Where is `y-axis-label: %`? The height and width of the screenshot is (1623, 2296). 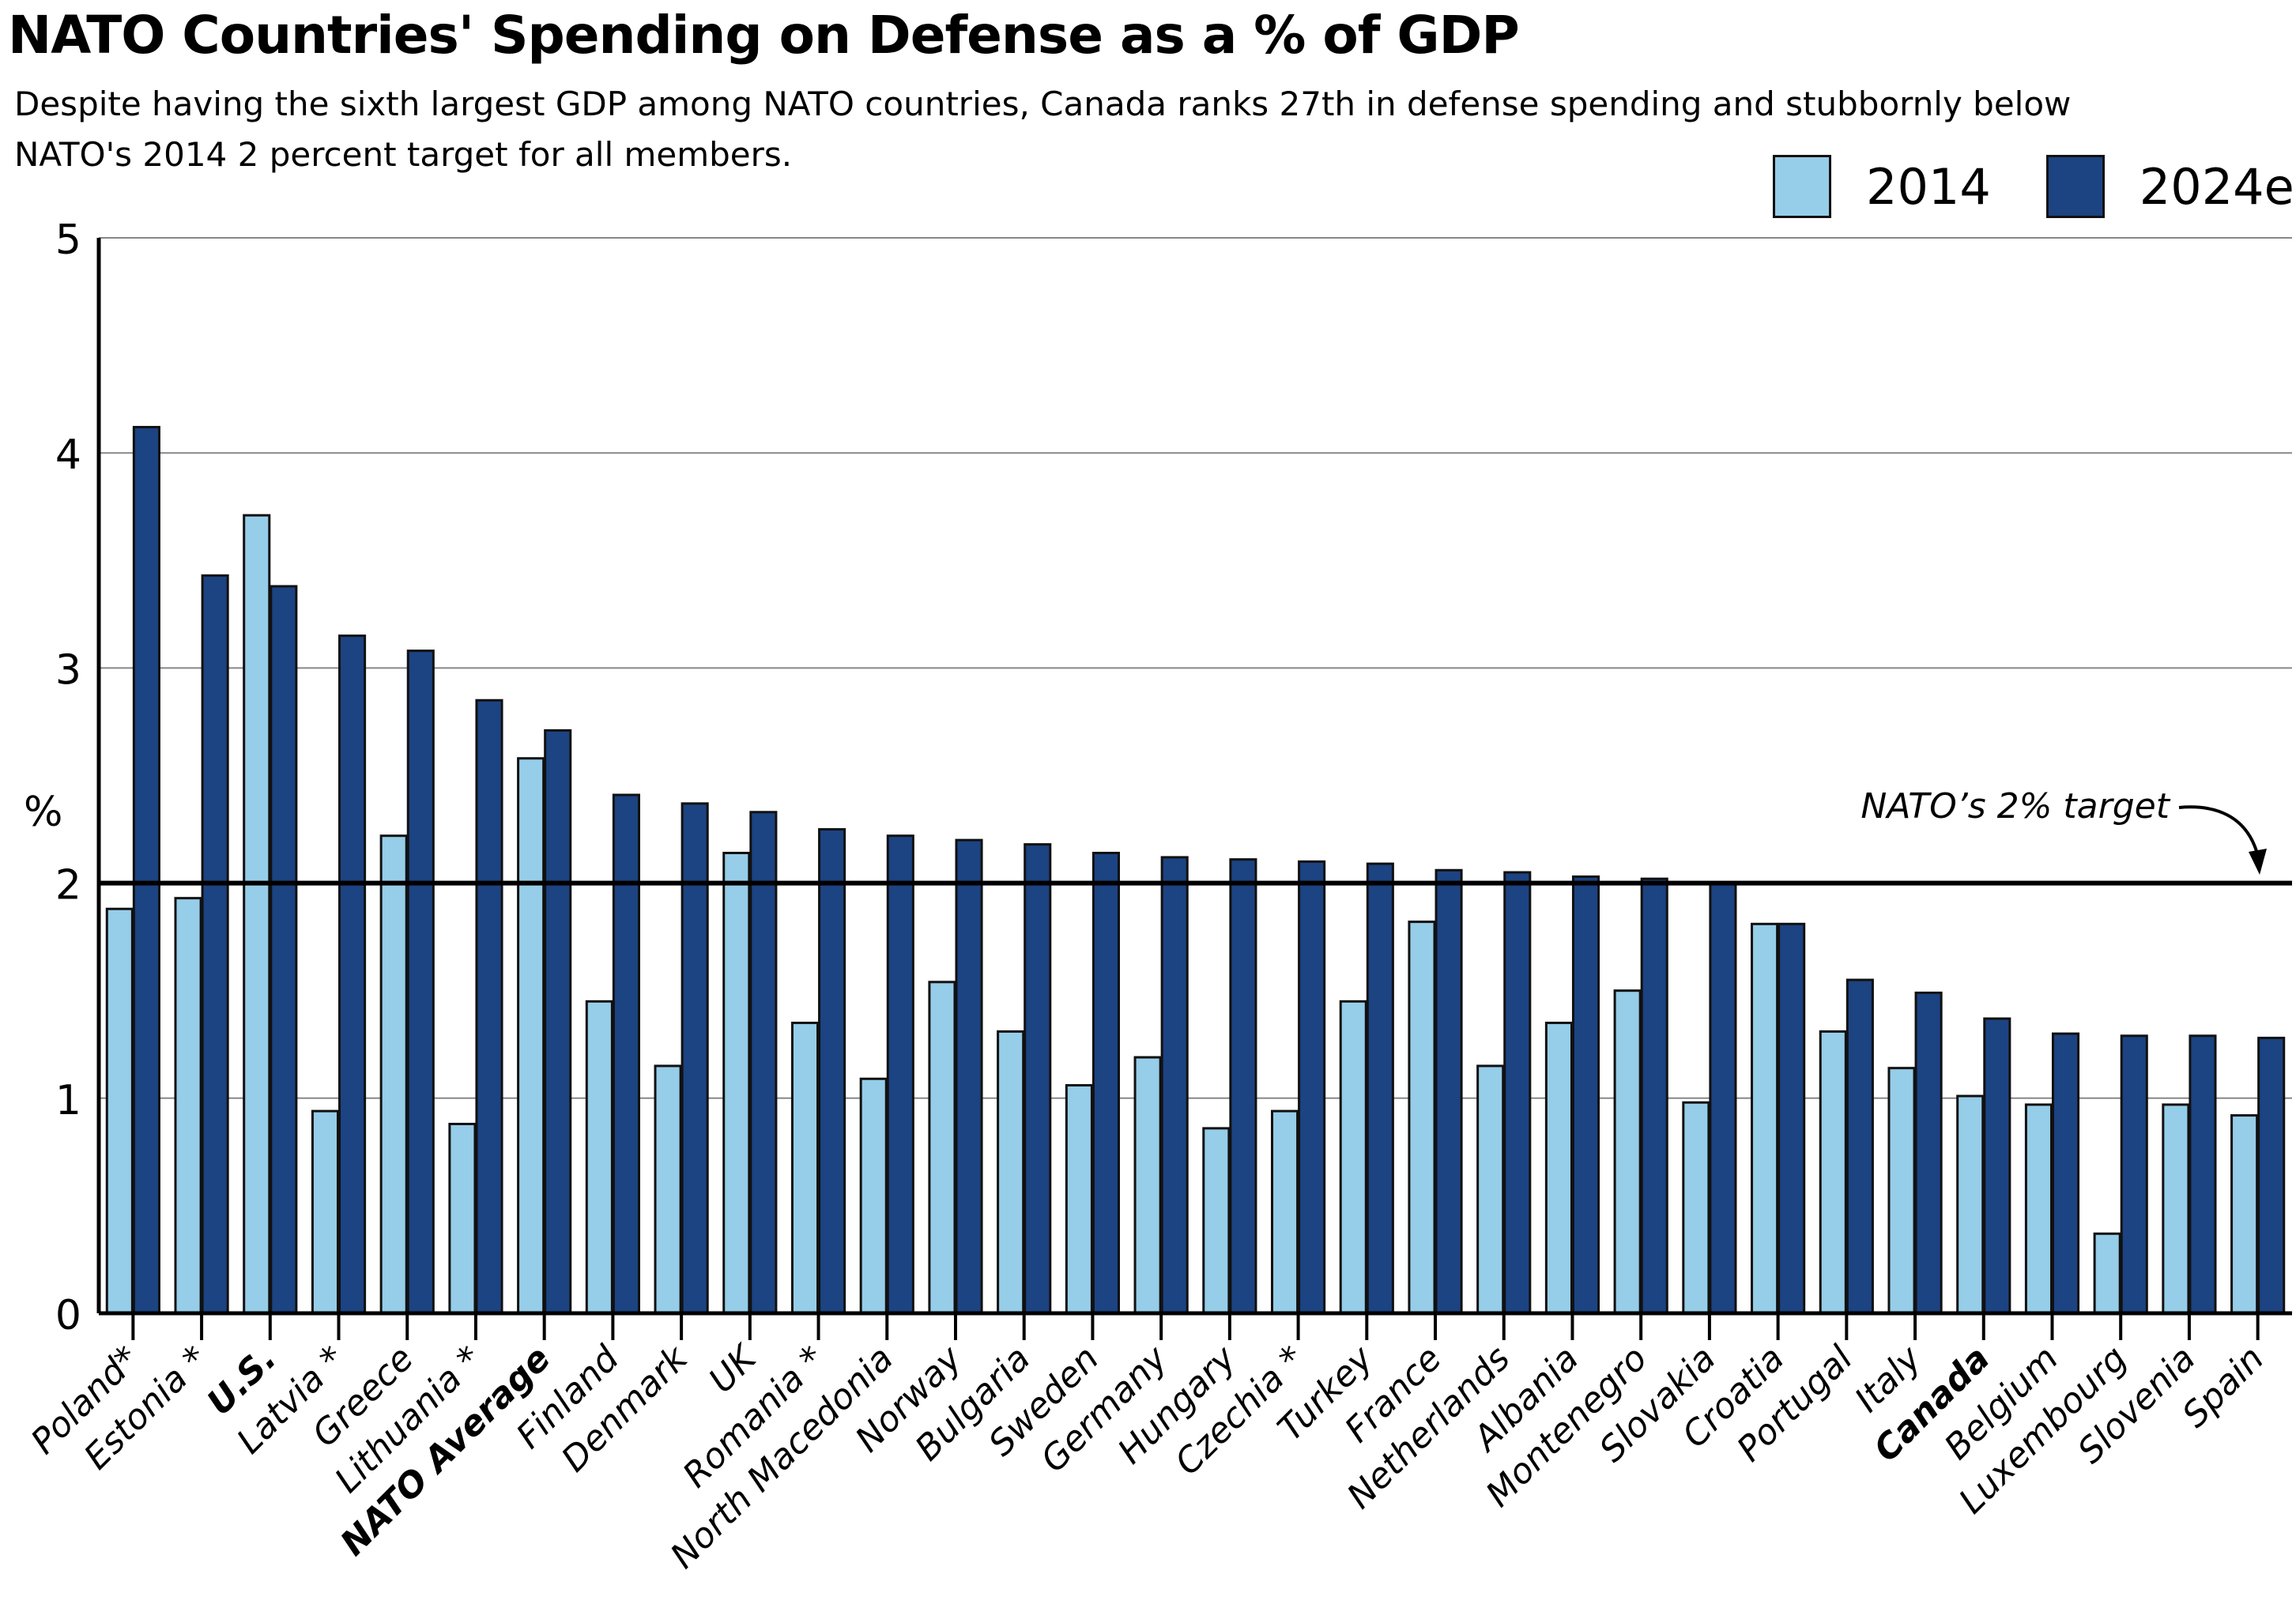
y-axis-label: % is located at coordinates (43, 813).